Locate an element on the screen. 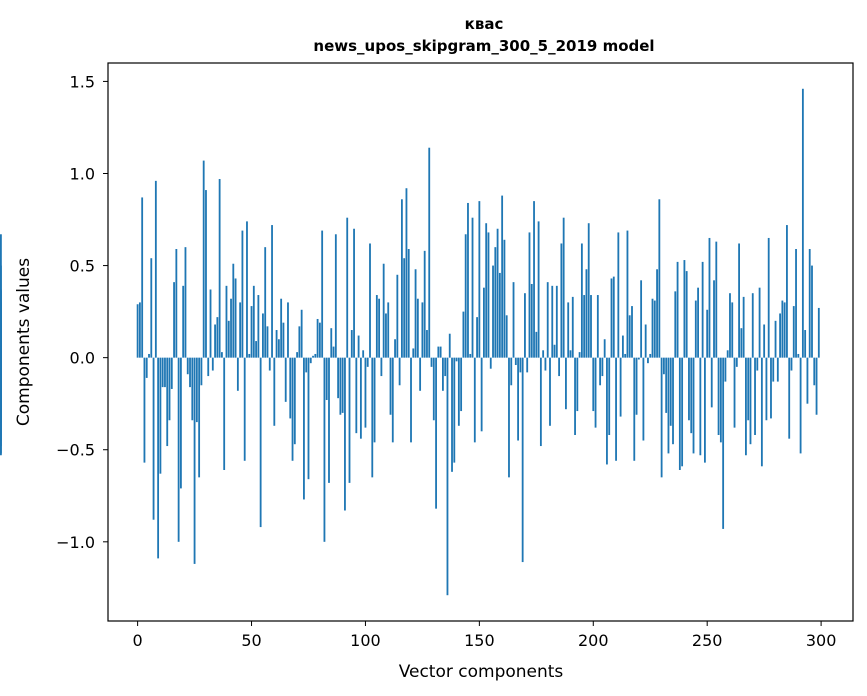  x-tick-label: 50 is located at coordinates (251, 640).